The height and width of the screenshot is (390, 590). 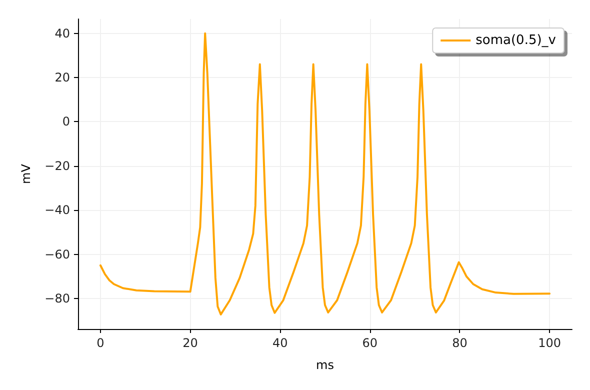 What do you see at coordinates (57, 165) in the screenshot?
I see `y-tick-label: −20` at bounding box center [57, 165].